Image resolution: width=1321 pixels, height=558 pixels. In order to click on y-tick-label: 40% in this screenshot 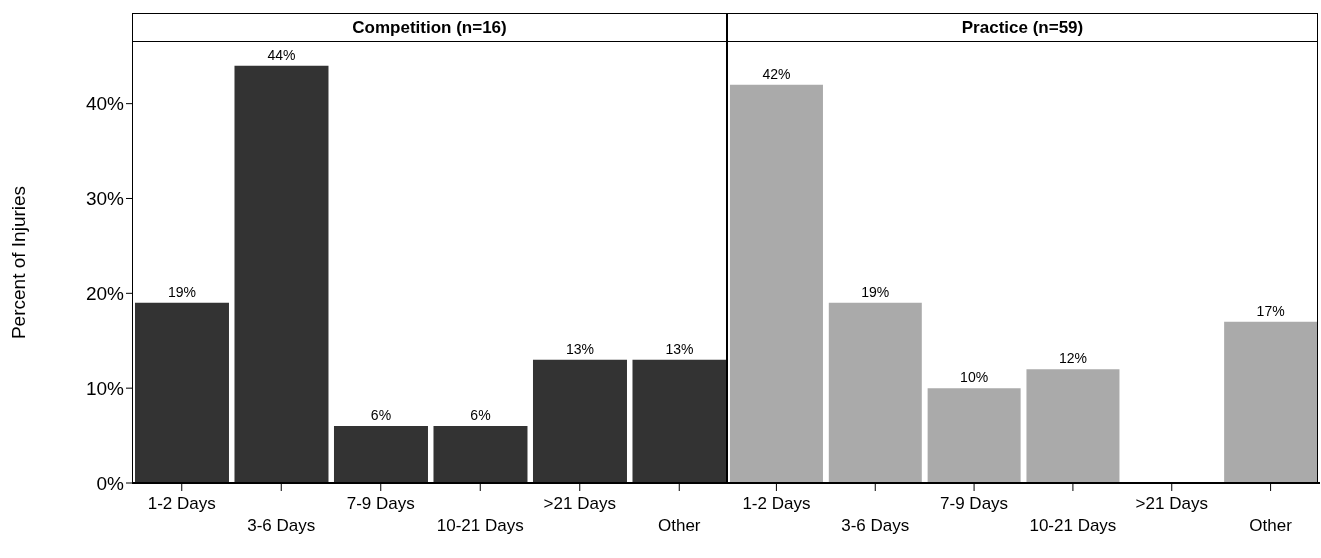, I will do `click(105, 104)`.